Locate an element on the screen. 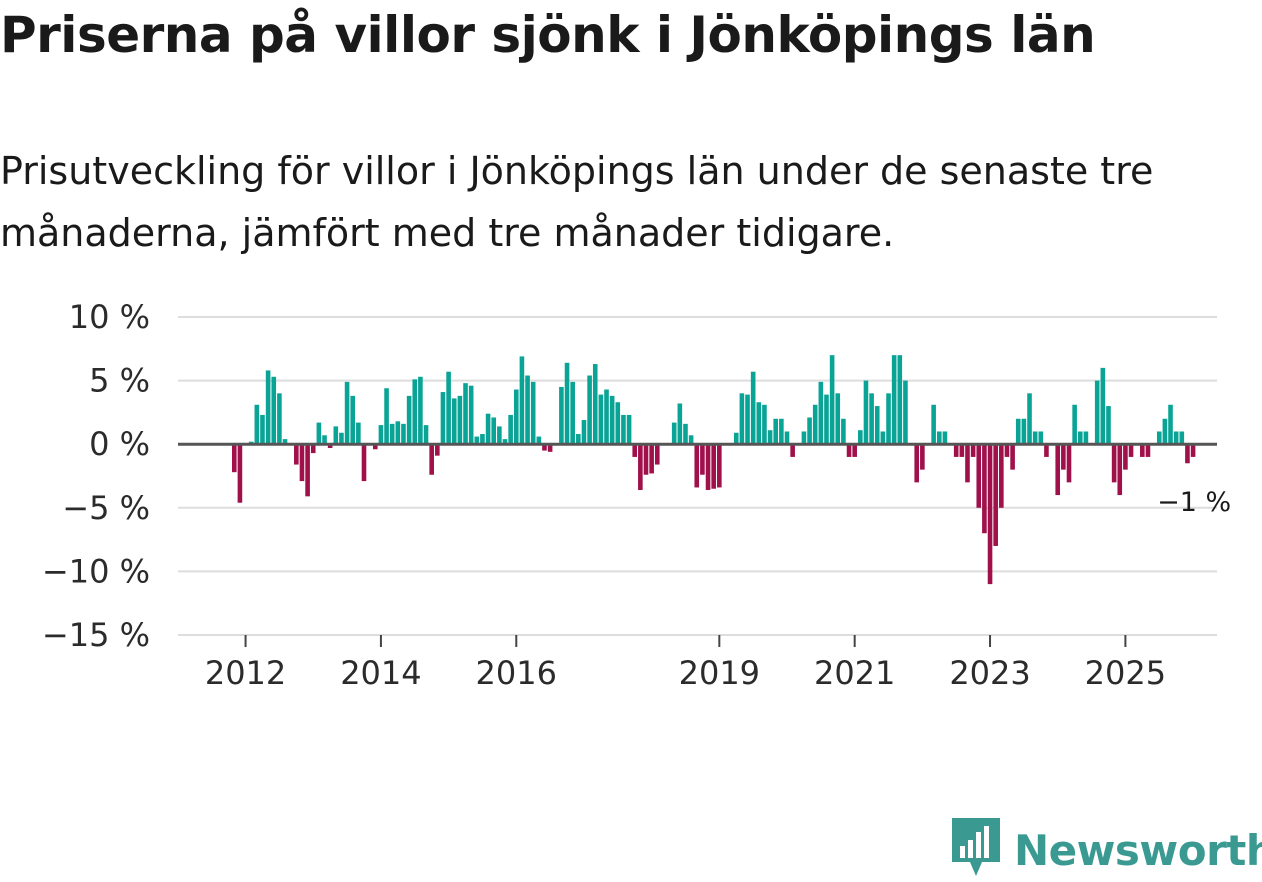  x-tick-label: 2019 is located at coordinates (719, 673).